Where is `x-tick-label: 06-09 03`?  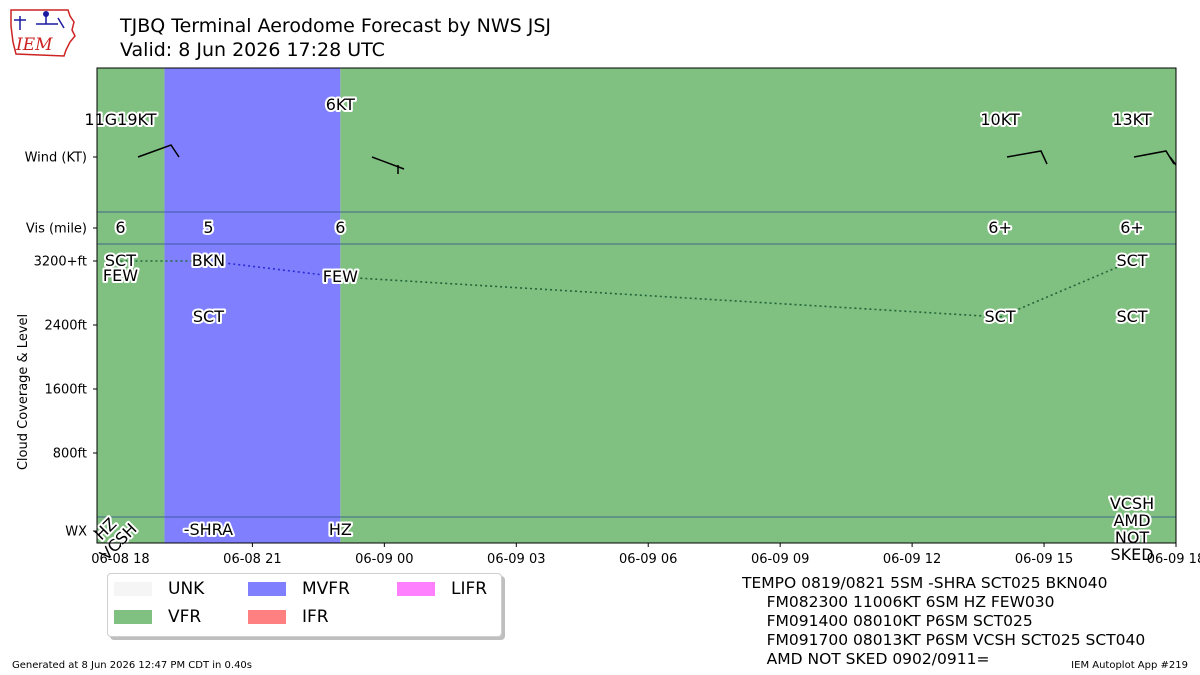 x-tick-label: 06-09 03 is located at coordinates (516, 559).